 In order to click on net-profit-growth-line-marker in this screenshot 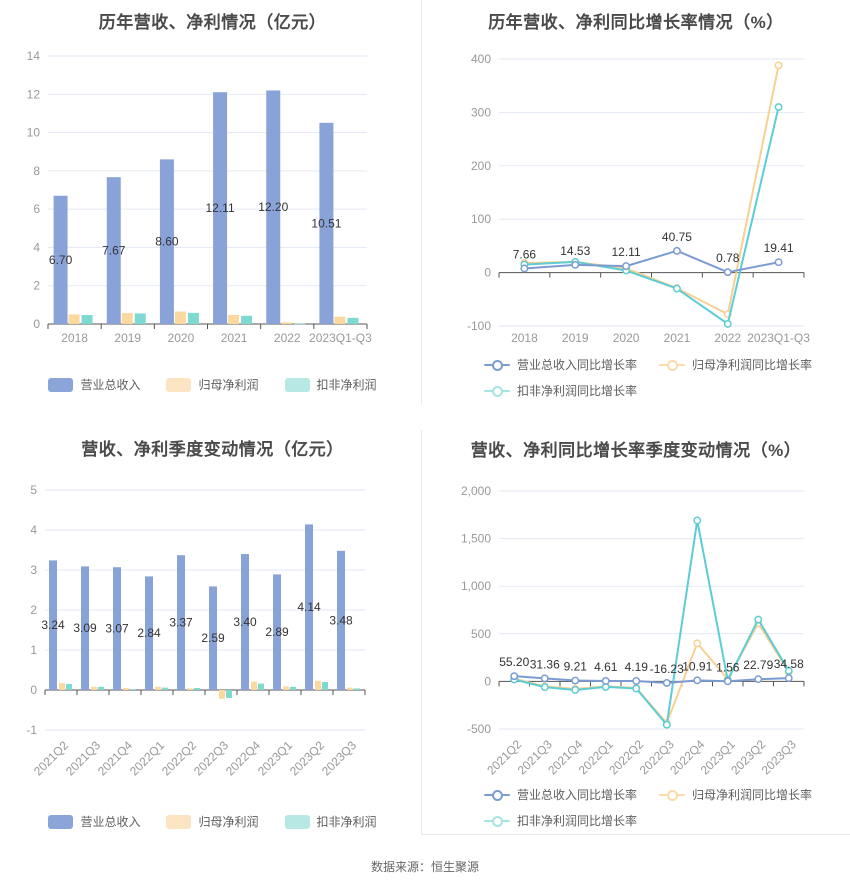, I will do `click(672, 795)`.